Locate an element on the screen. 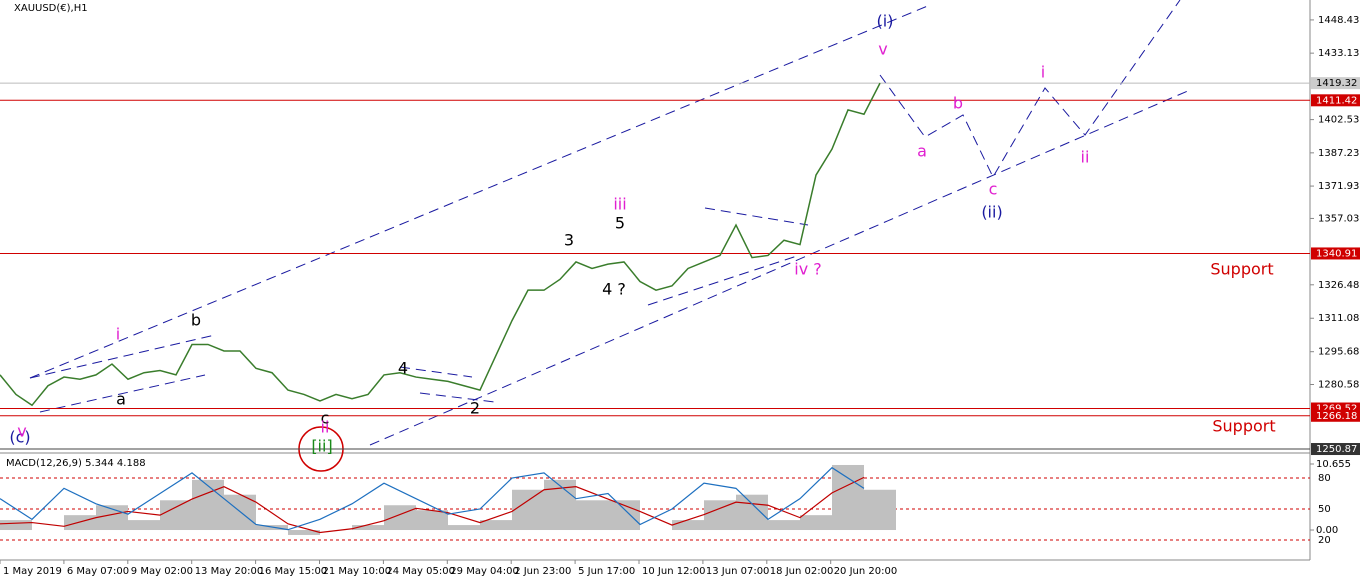 This screenshot has width=1361, height=587. indicator-title: MACD(12,26,9) 5.344 4.188 is located at coordinates (76, 463).